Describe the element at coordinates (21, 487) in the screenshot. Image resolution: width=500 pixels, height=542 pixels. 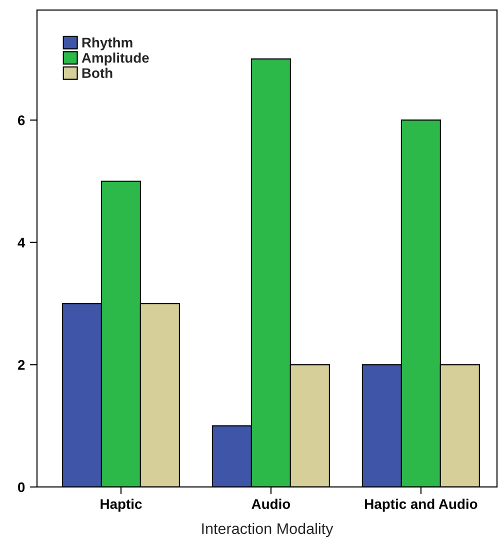
I see `y-tick-label: 0` at that location.